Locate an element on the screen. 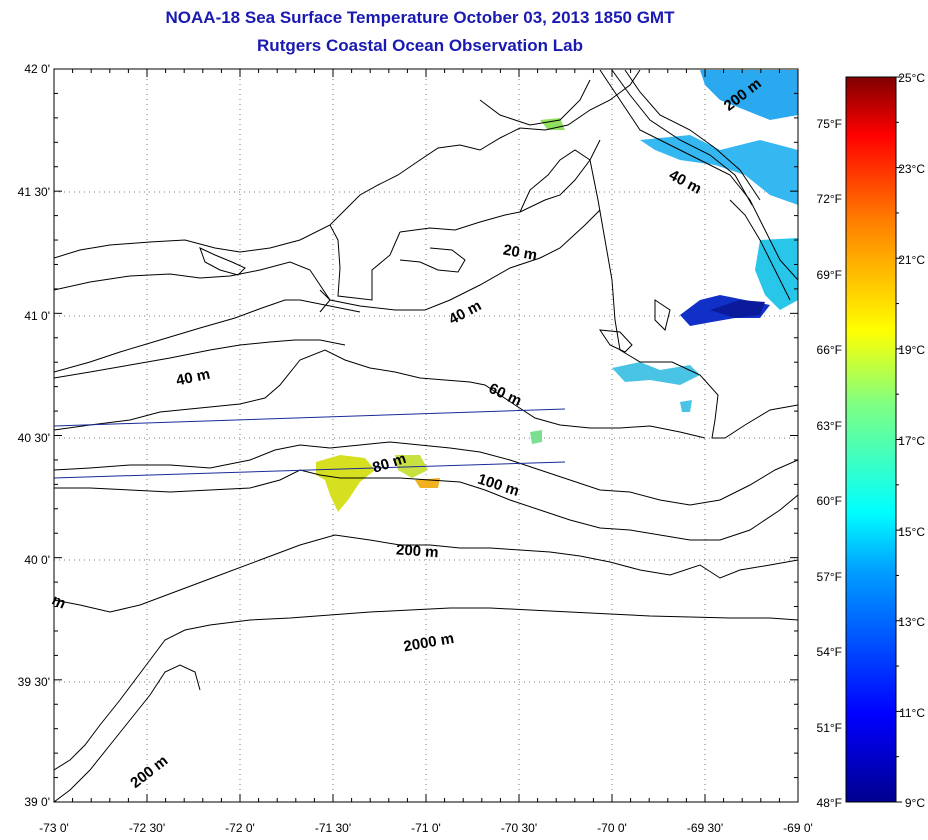  f-label-48: 48°F is located at coordinates (829, 803).